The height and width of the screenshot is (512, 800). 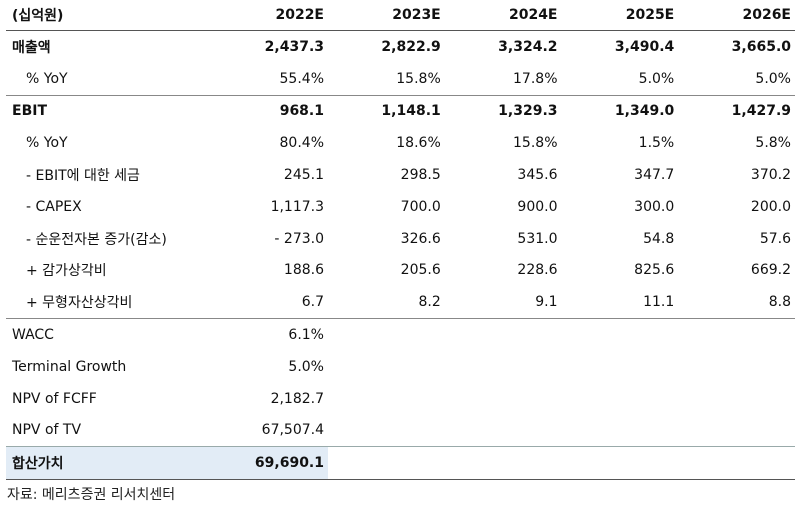 I want to click on row-label: - CAPEX, so click(x=54, y=206).